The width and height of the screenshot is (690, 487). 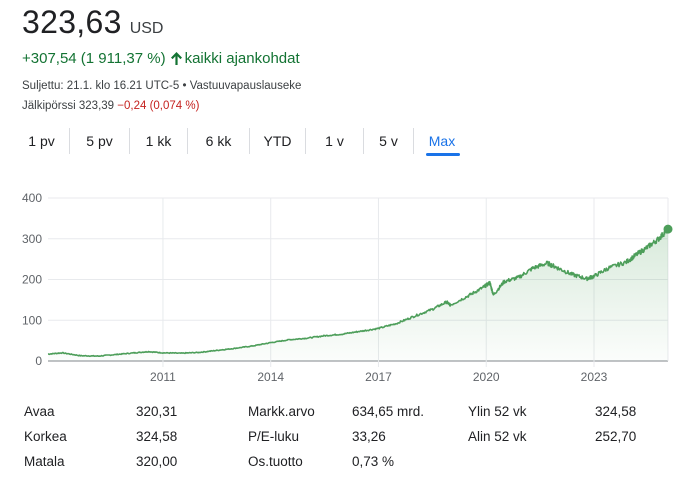 I want to click on stat-label-52wk-low: Alin 52 vk, so click(x=497, y=436).